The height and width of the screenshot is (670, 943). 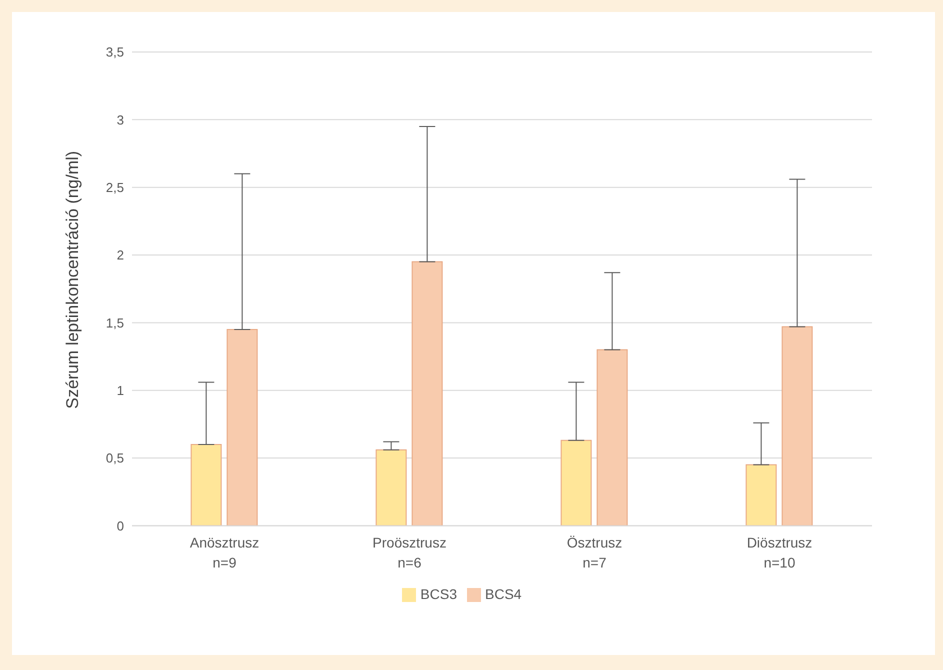 What do you see at coordinates (72, 279) in the screenshot?
I see `y-axis-title: Szérum leptinkoncentráció (ng/ml)` at bounding box center [72, 279].